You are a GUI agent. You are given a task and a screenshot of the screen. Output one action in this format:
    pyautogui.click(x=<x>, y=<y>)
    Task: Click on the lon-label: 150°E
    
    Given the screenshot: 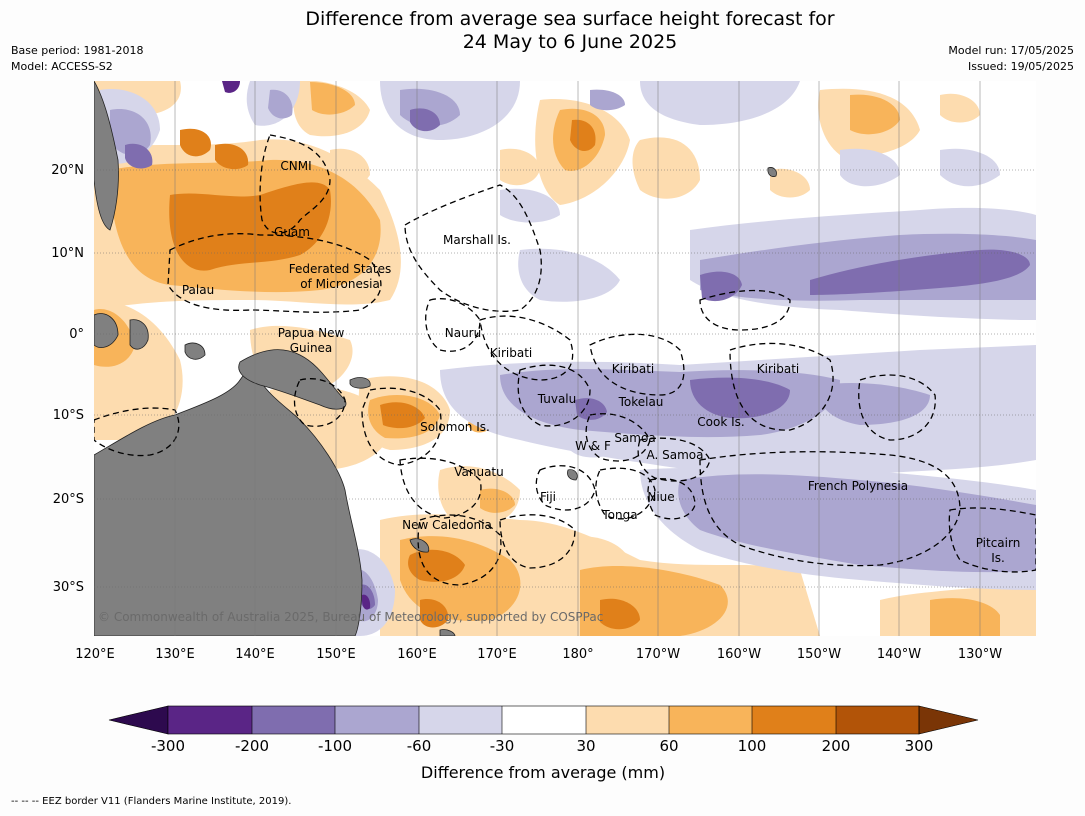 What is the action you would take?
    pyautogui.click(x=336, y=654)
    